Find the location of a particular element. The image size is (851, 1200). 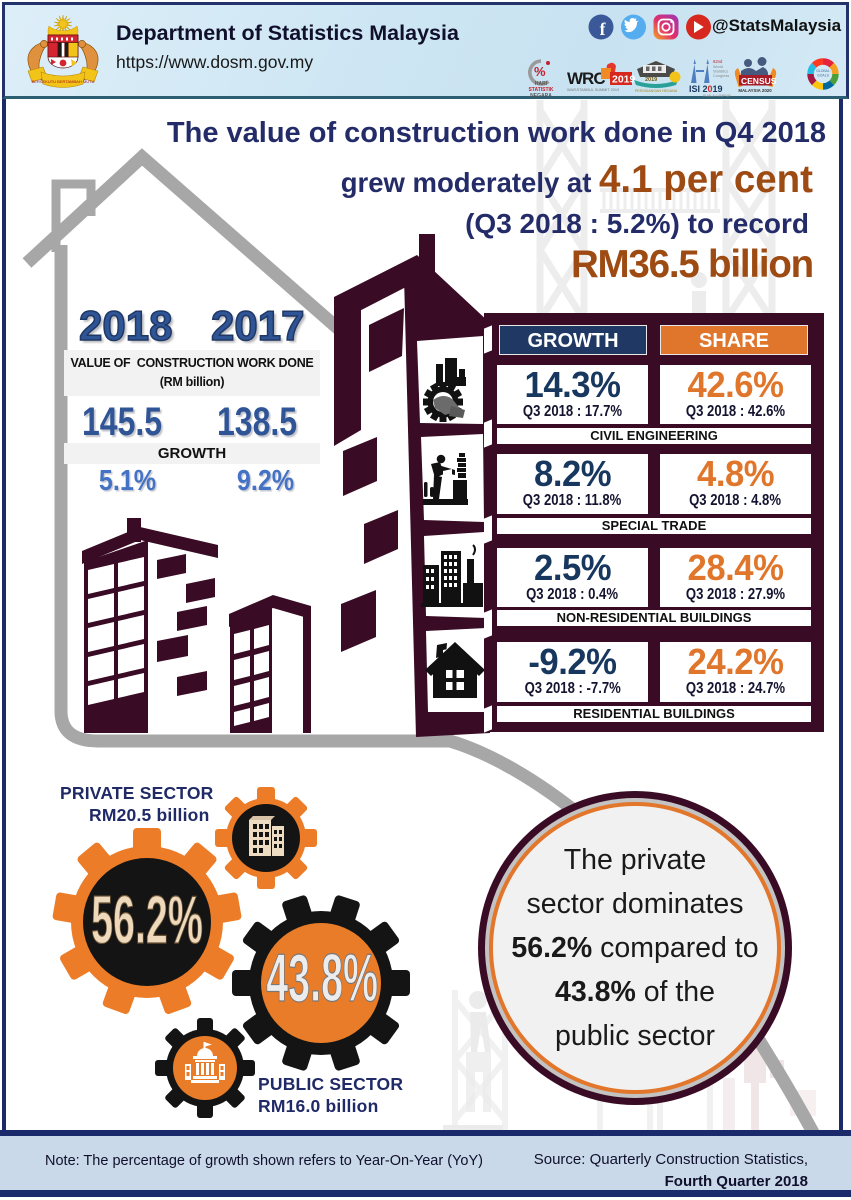

svg-text: WRC is located at coordinates (586, 78).